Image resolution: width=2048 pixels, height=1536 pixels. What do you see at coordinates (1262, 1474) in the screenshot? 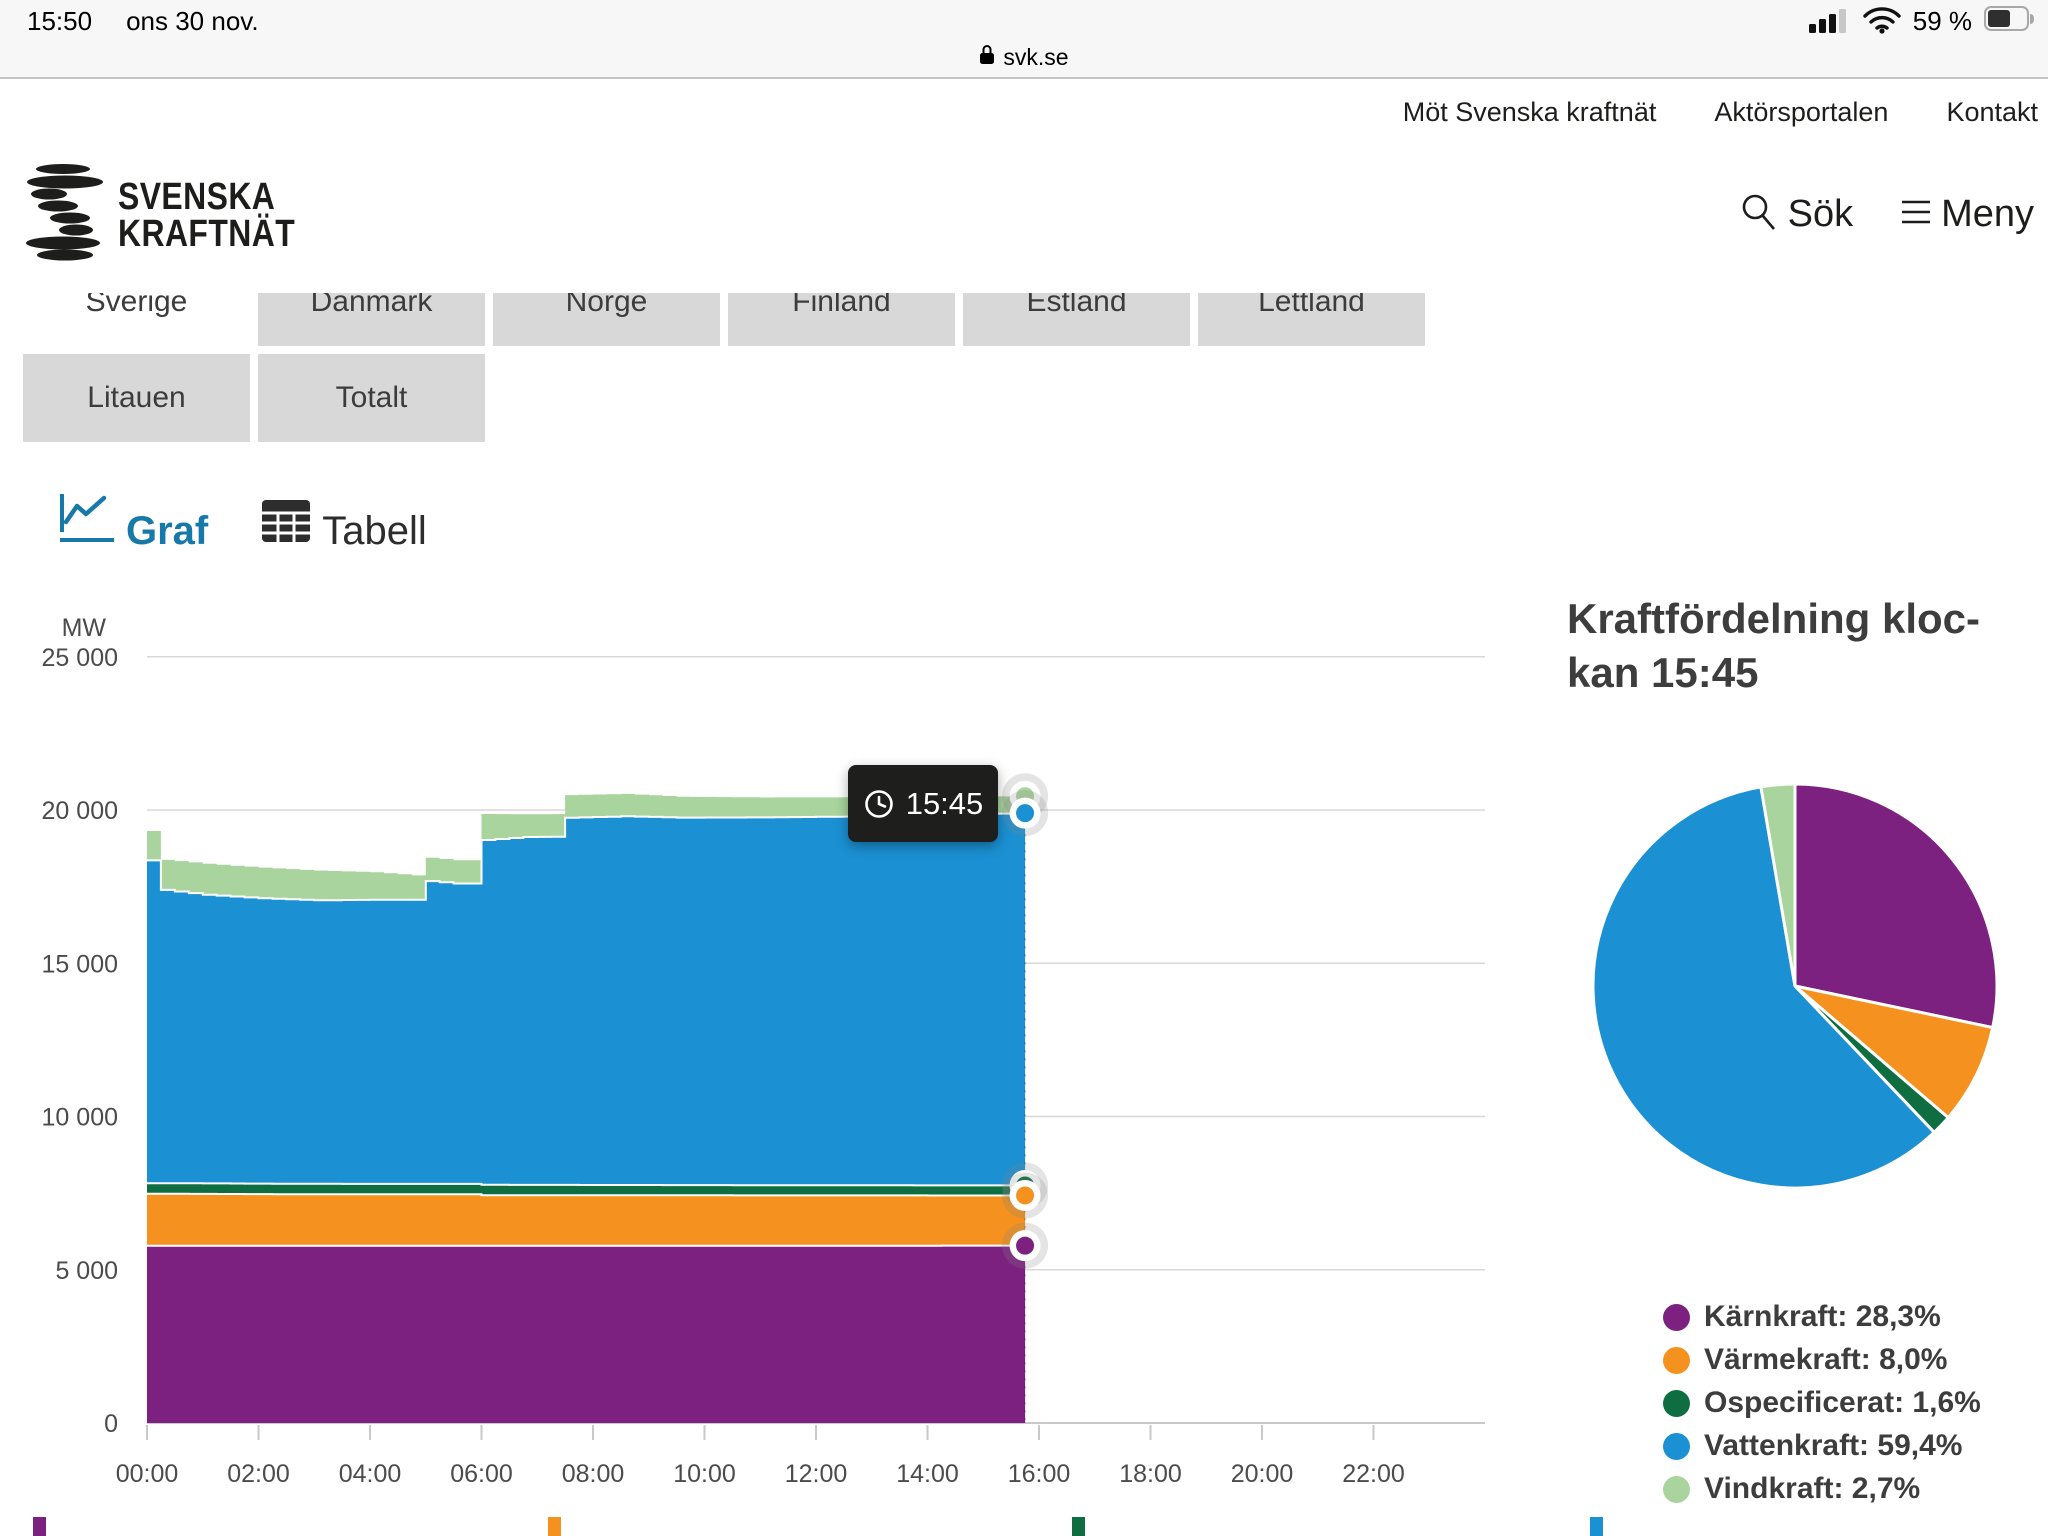
I see `svg-text: 20:00` at bounding box center [1262, 1474].